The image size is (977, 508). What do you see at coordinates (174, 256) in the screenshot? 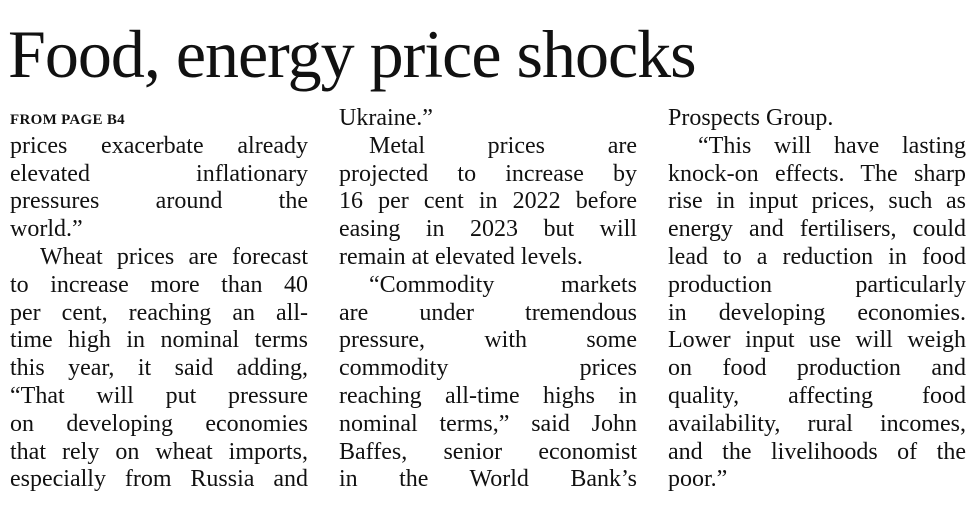
I see `text-line: Wheat prices are forecast` at bounding box center [174, 256].